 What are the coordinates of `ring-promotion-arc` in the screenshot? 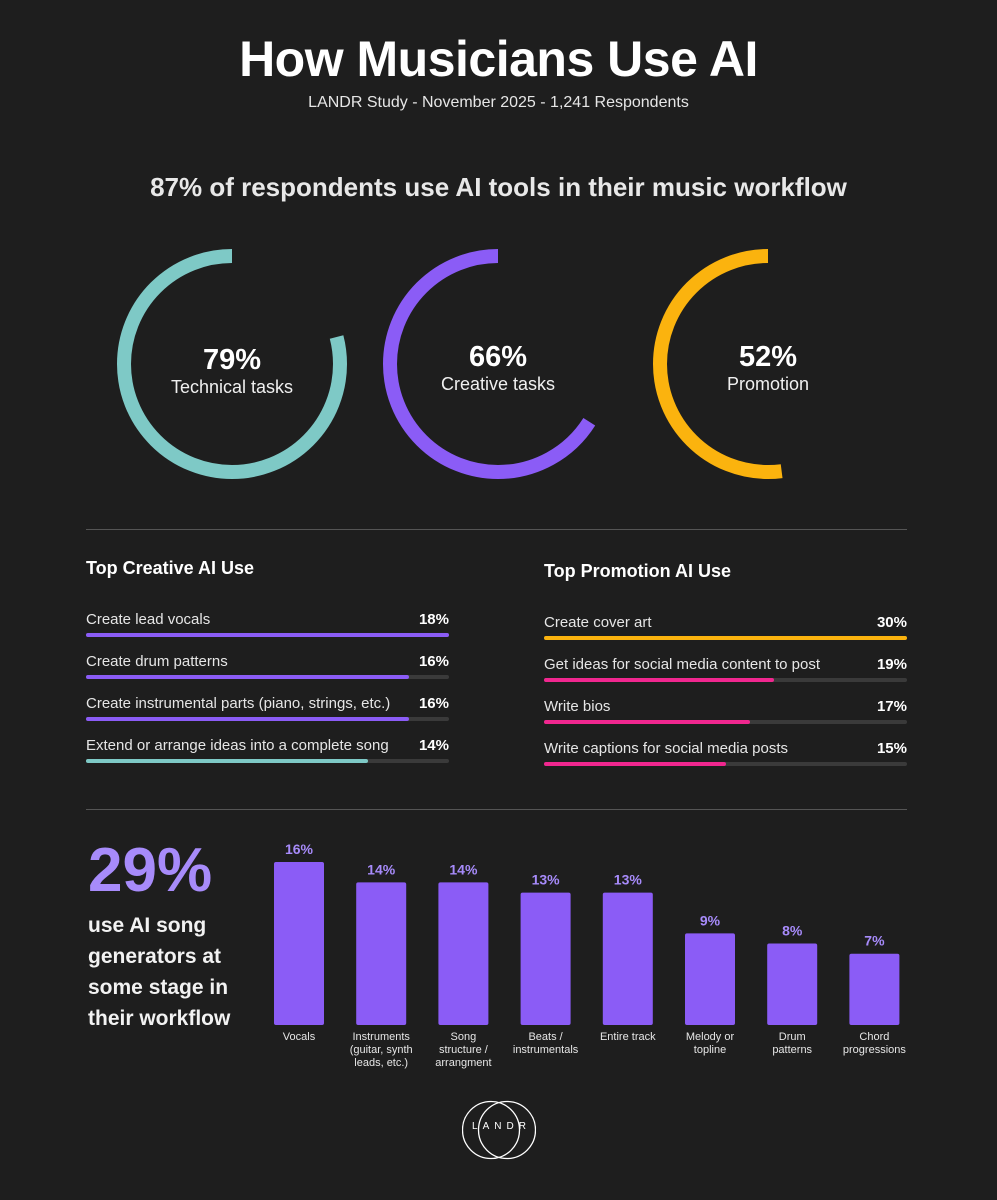 It's located at (768, 364).